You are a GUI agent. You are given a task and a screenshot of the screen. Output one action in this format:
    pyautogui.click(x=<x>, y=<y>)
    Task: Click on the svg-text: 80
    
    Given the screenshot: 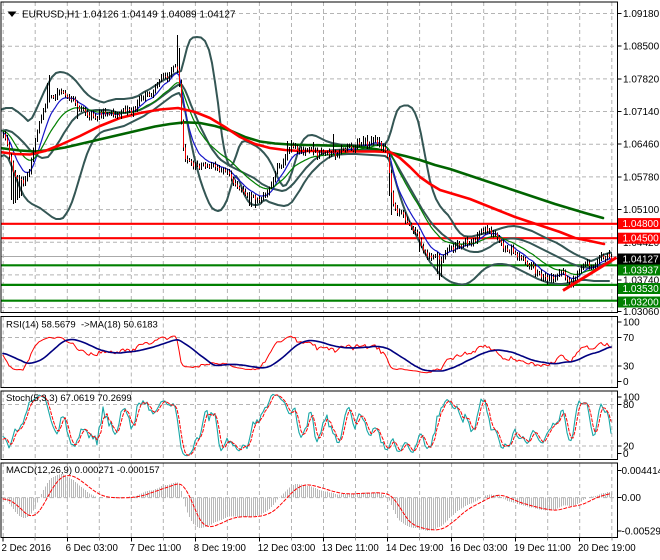 What is the action you would take?
    pyautogui.click(x=629, y=405)
    